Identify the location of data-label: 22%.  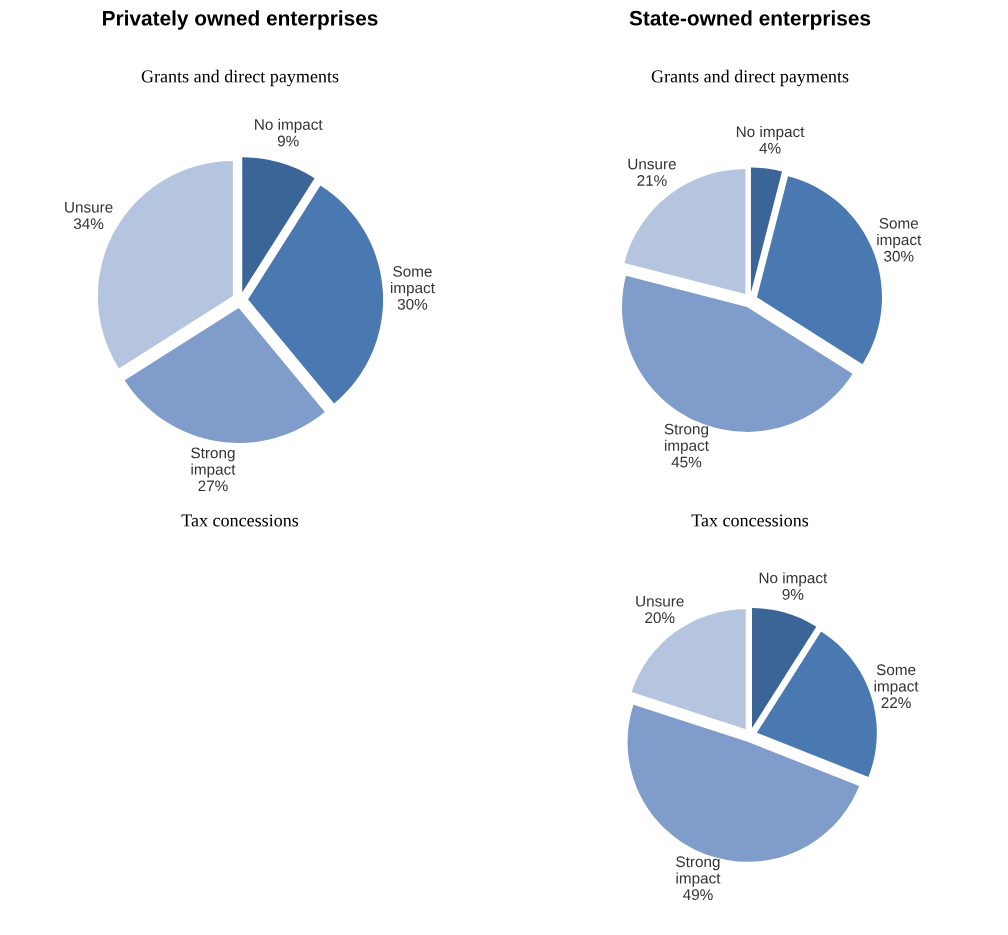
(896, 703).